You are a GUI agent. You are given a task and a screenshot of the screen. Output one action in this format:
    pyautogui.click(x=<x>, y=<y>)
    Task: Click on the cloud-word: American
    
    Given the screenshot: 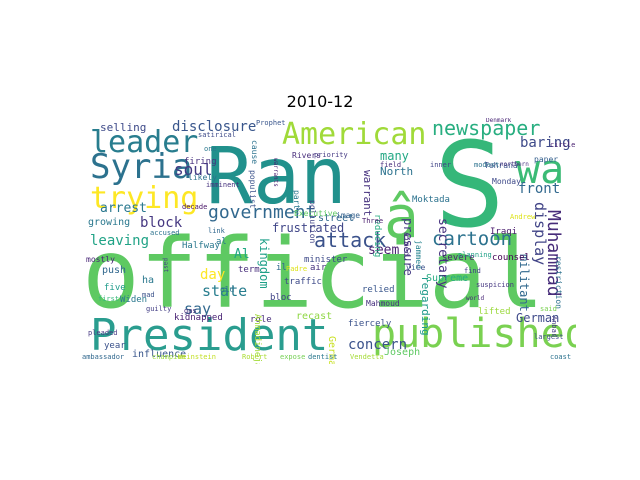 What is the action you would take?
    pyautogui.click(x=354, y=135)
    